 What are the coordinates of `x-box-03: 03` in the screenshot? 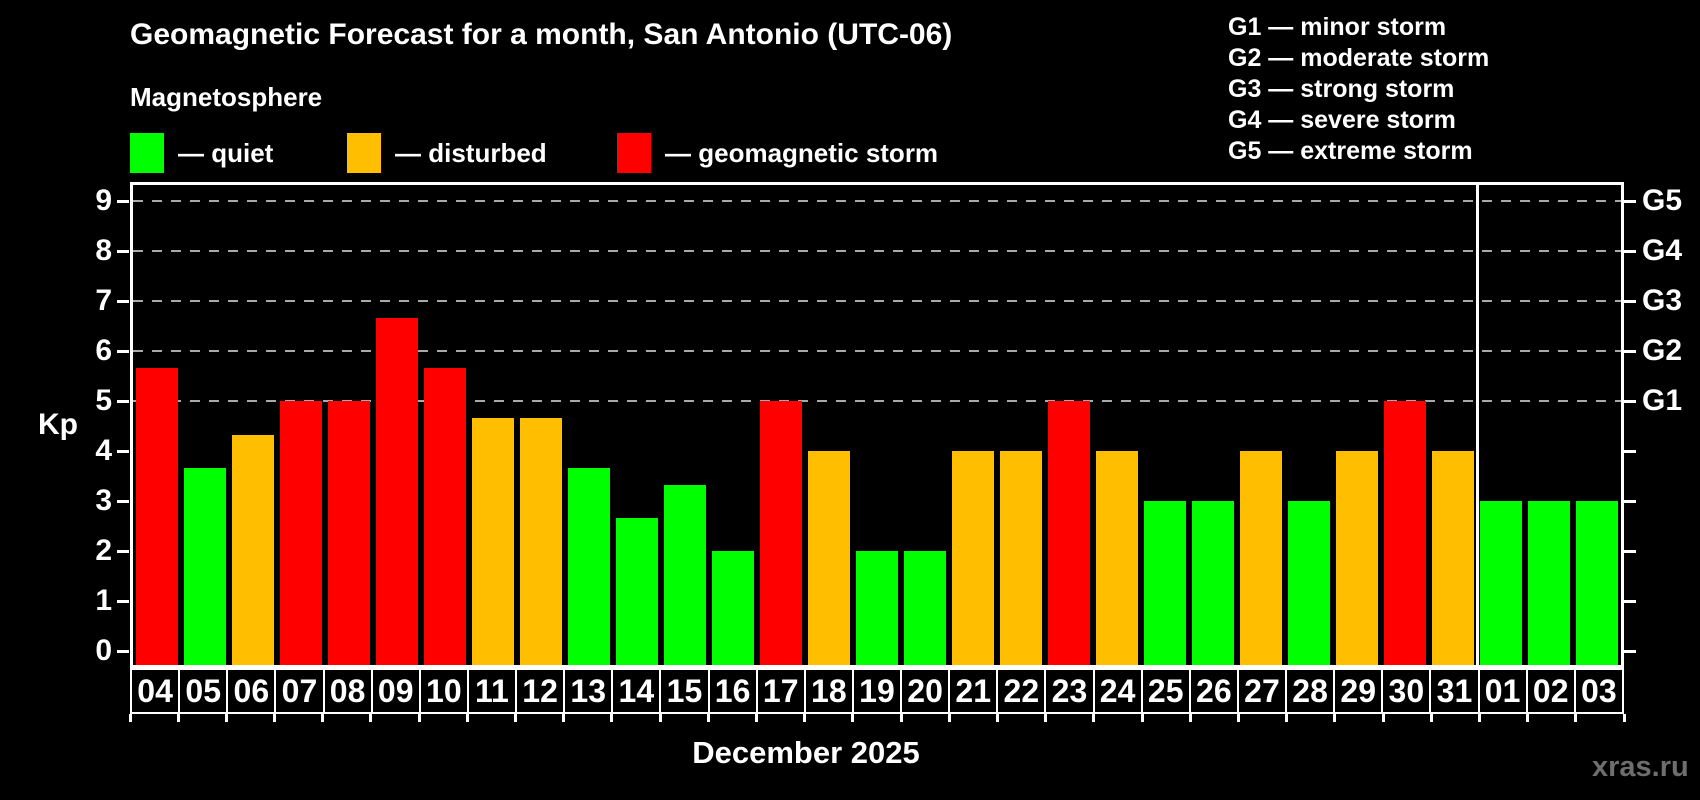 It's located at (1598, 691).